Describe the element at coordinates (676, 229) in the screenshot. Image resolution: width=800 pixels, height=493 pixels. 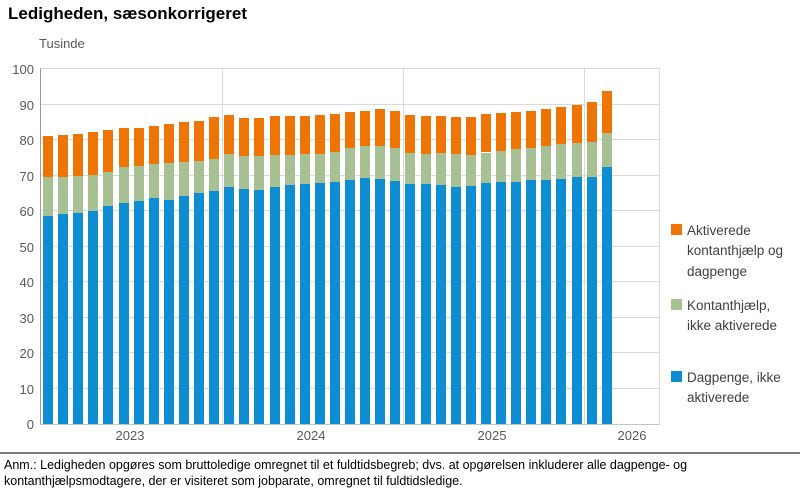
I see `aktiverede-swatch-icon` at that location.